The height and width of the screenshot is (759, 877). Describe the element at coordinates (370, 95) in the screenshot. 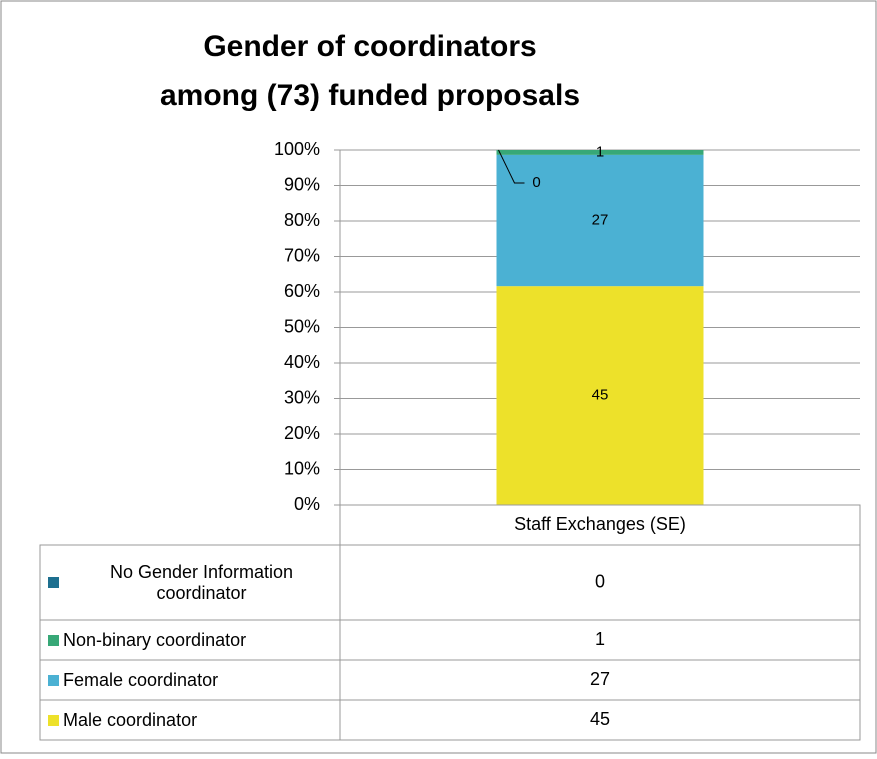

I see `chart-title: among (73) funded proposals` at that location.